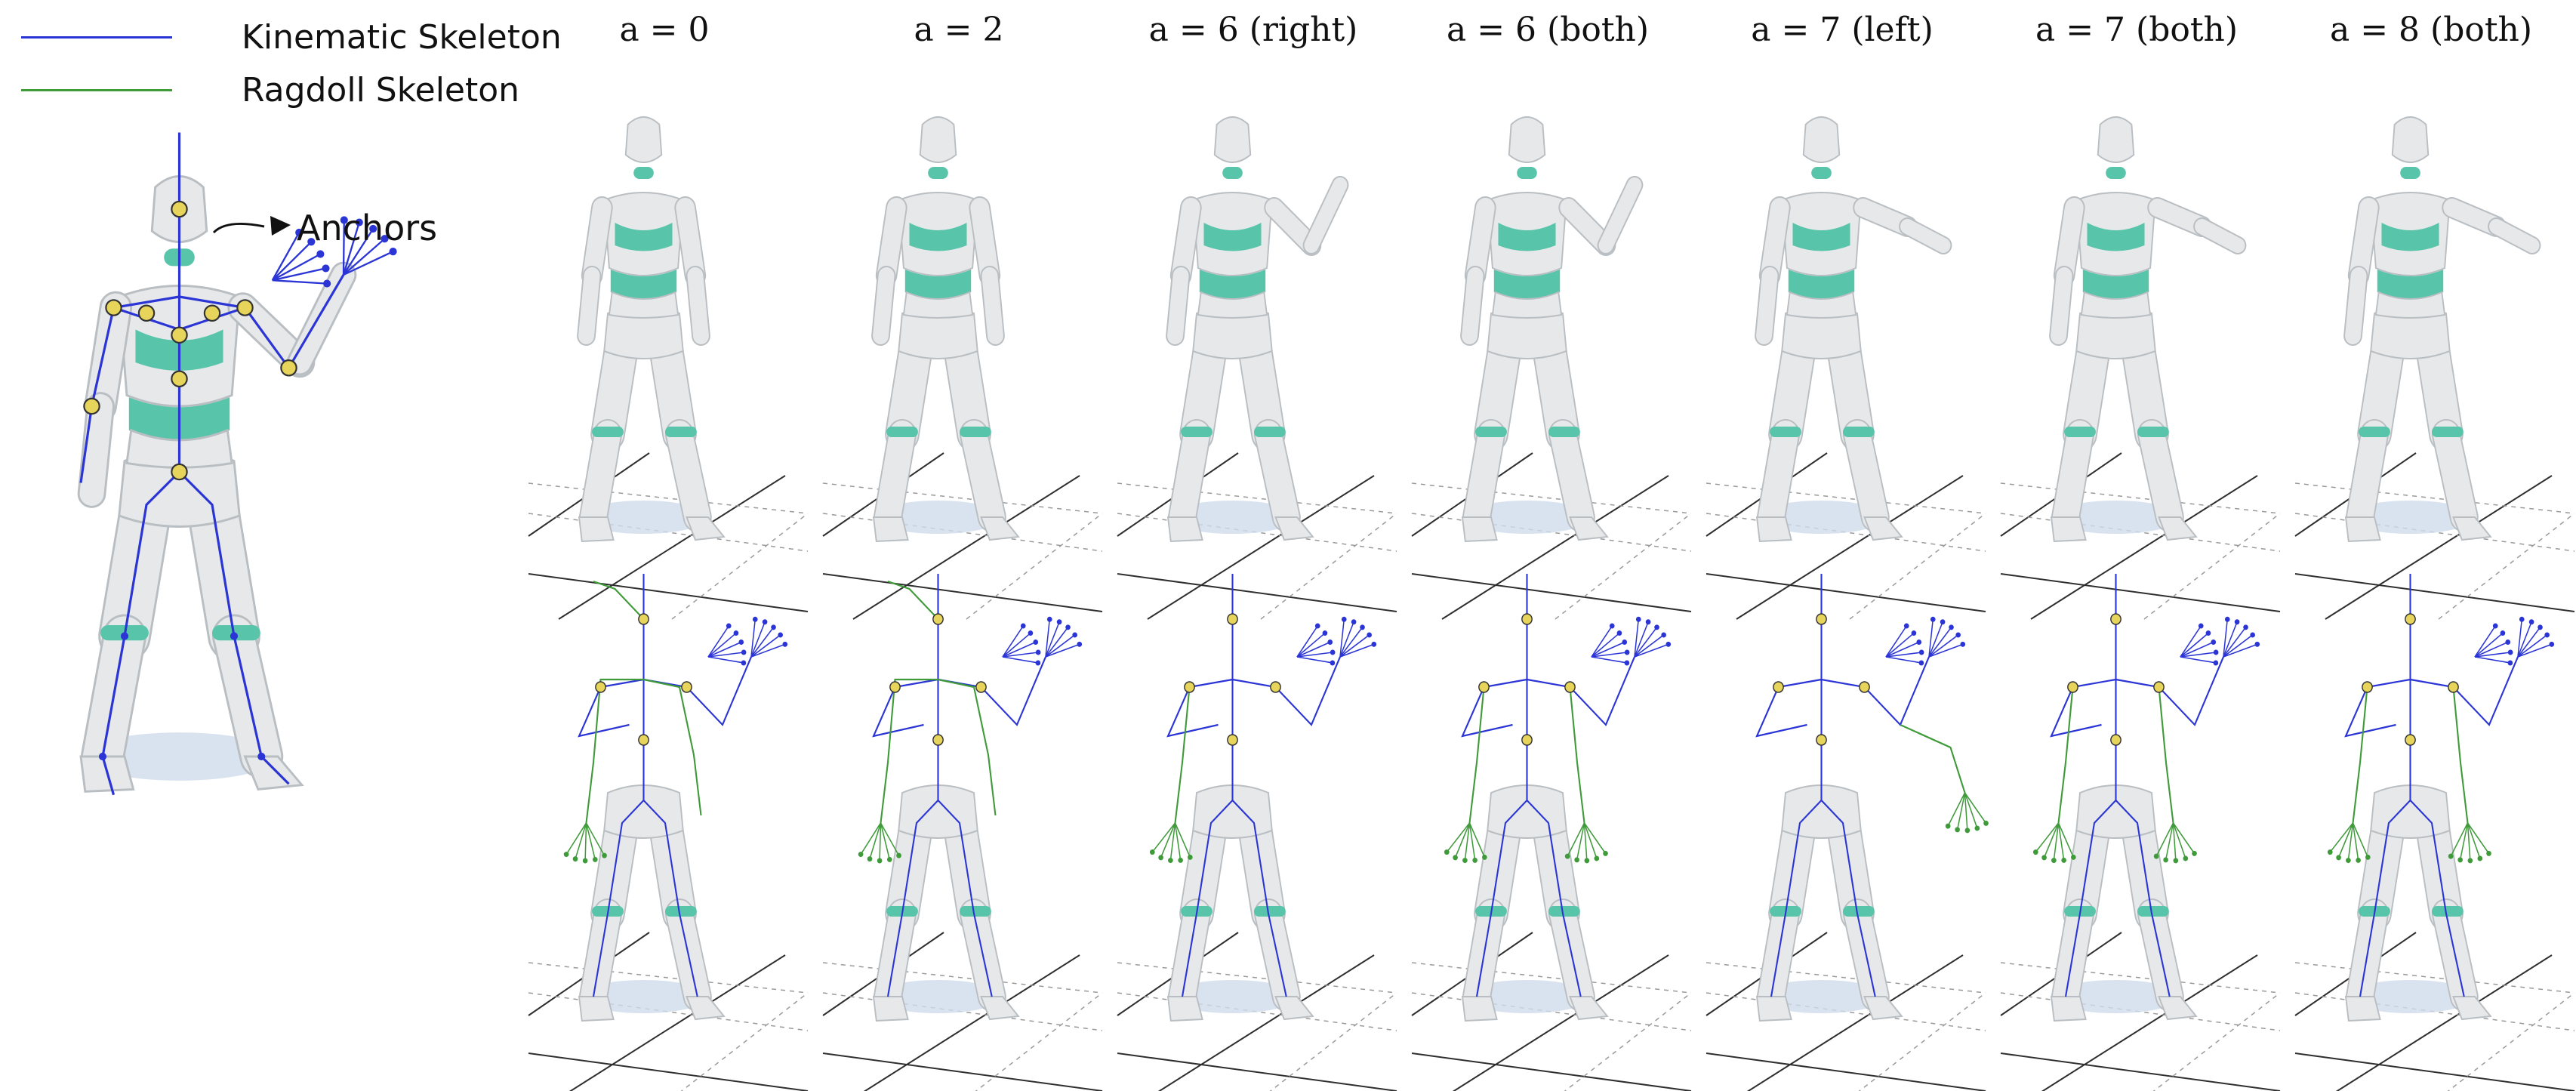 Image resolution: width=2576 pixels, height=1091 pixels. I want to click on column-label-a7-both: a = 7 (both), so click(2137, 30).